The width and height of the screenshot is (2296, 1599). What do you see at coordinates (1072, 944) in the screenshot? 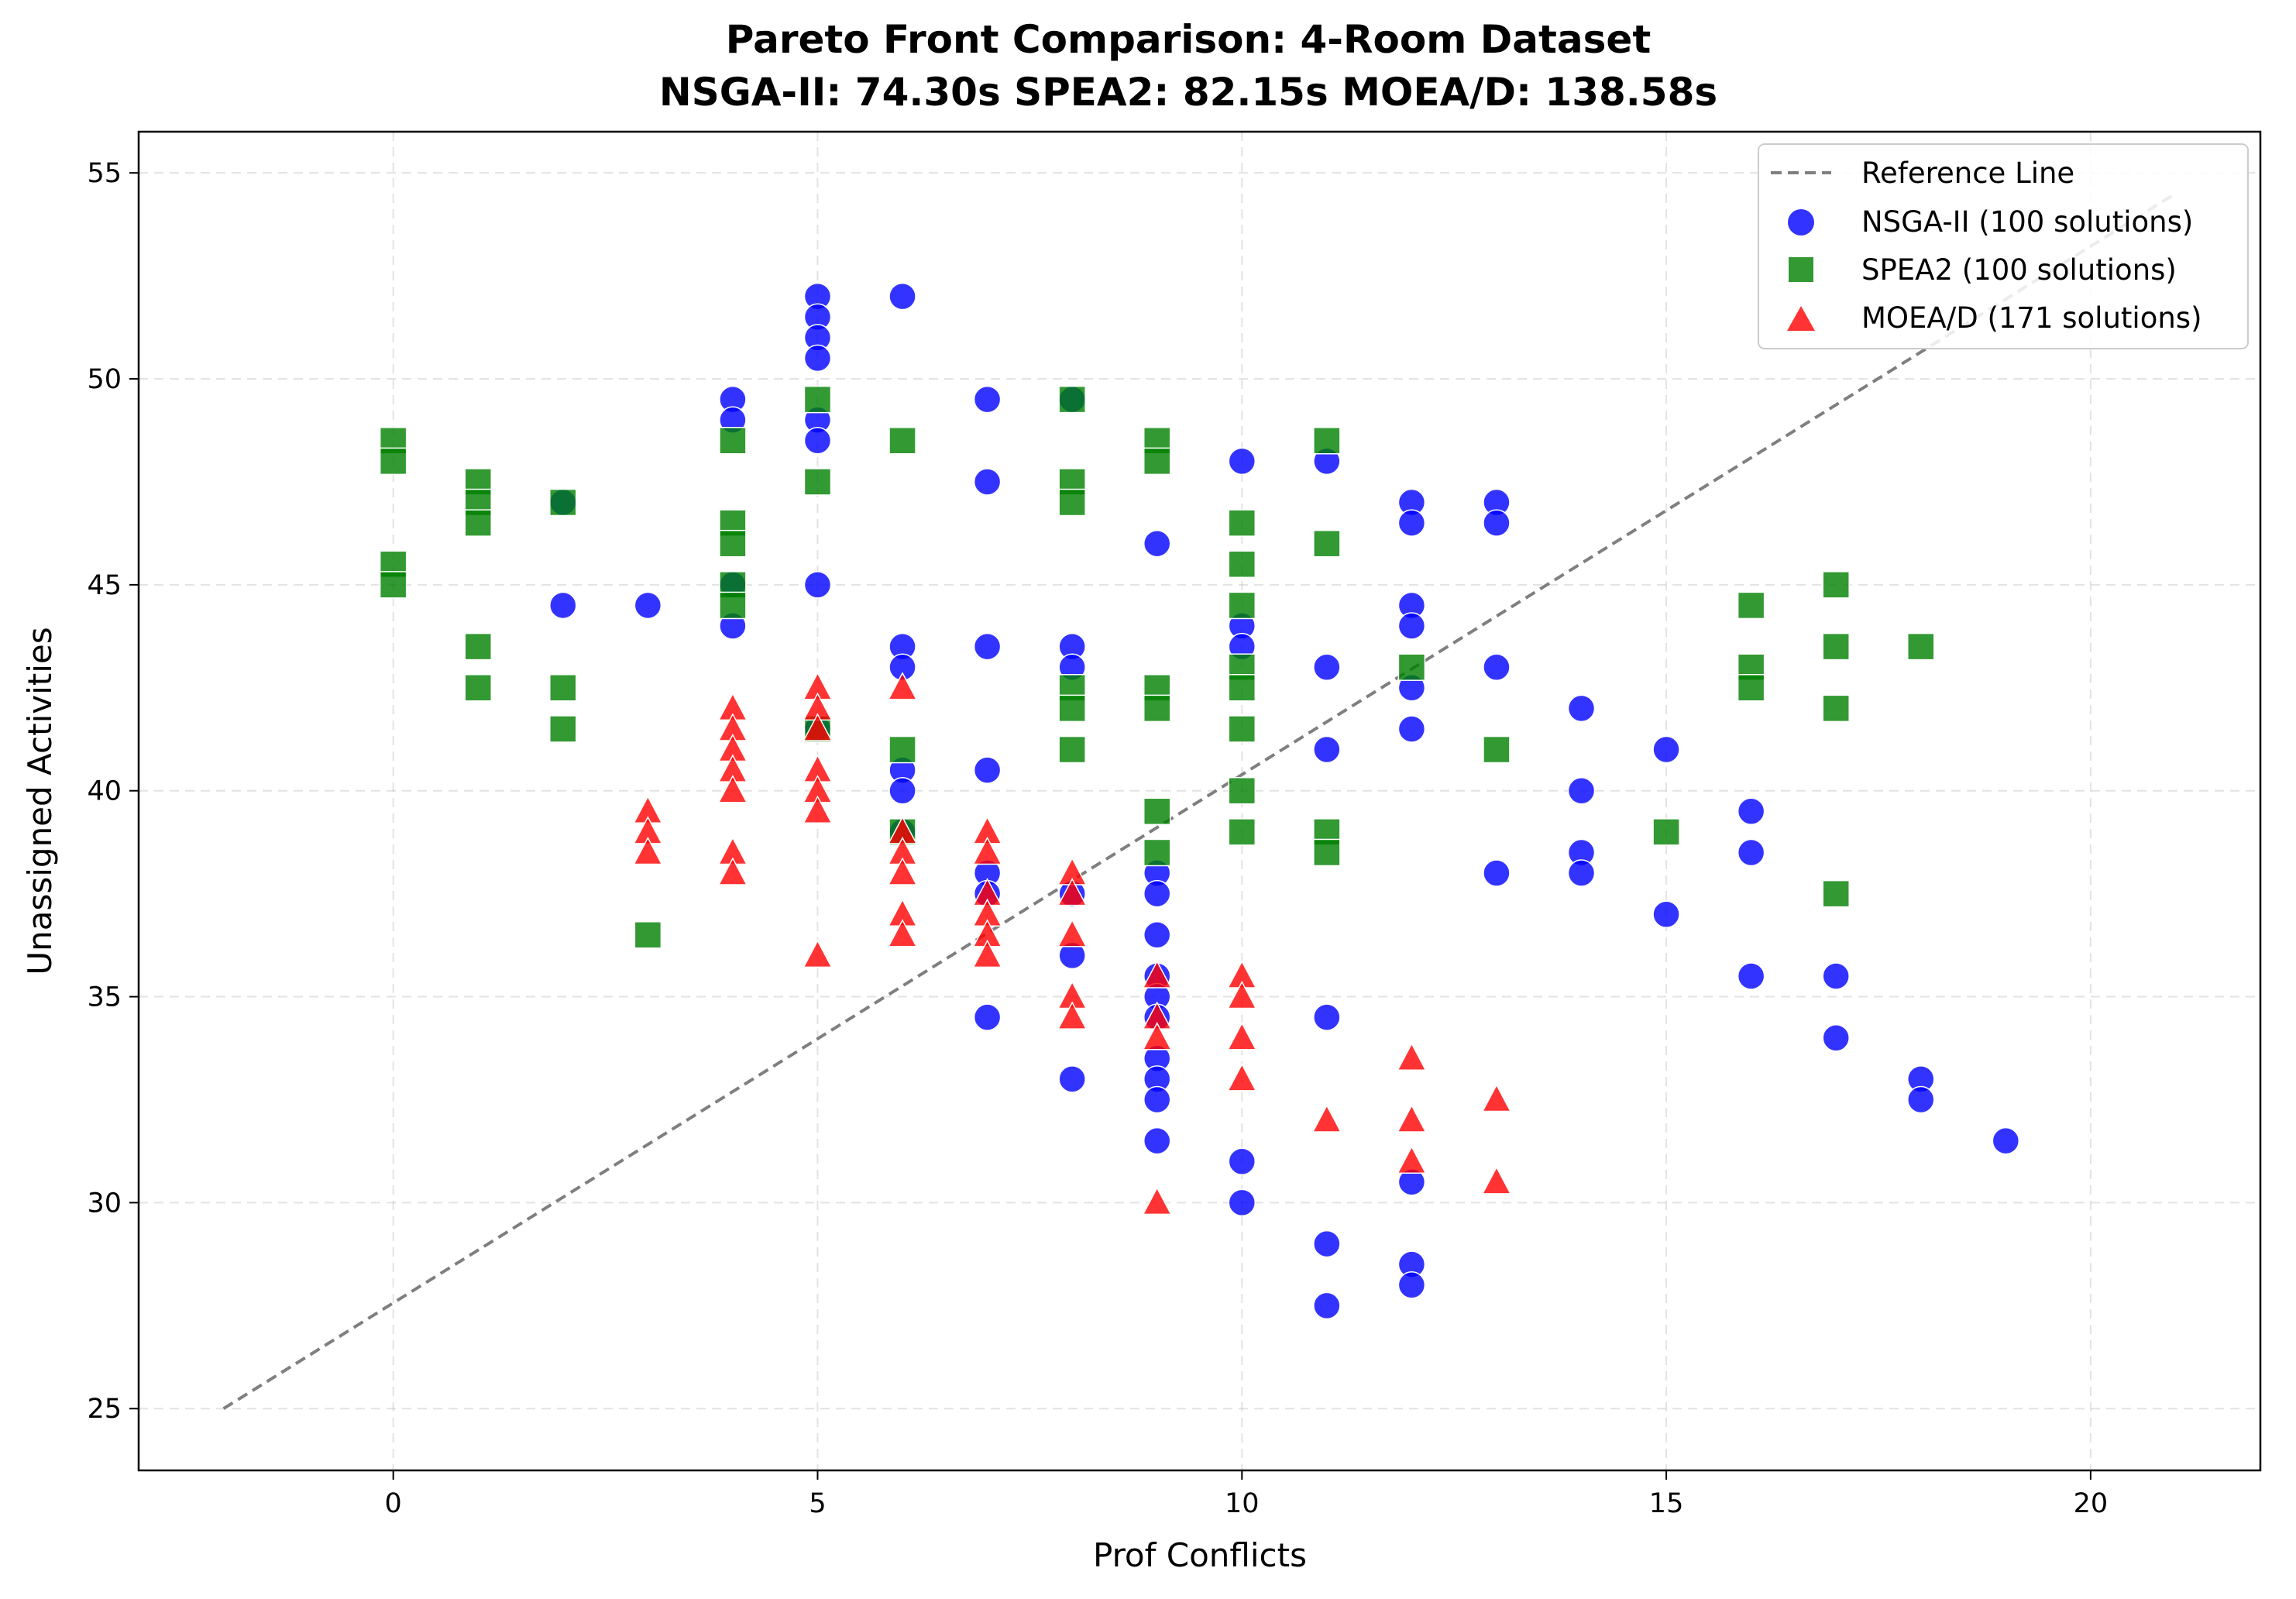
I see `series-triangle-group` at bounding box center [1072, 944].